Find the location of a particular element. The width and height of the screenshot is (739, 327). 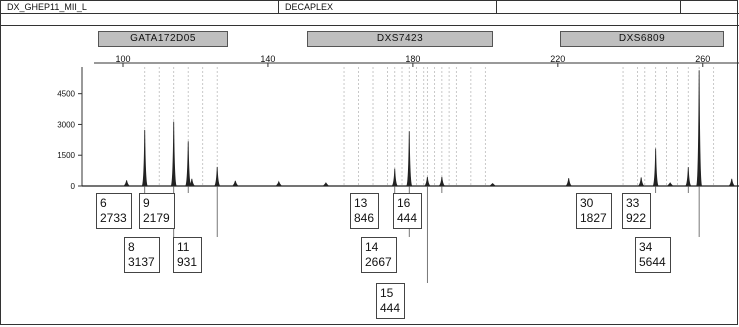

y-tick-label: 4500 is located at coordinates (66, 94).